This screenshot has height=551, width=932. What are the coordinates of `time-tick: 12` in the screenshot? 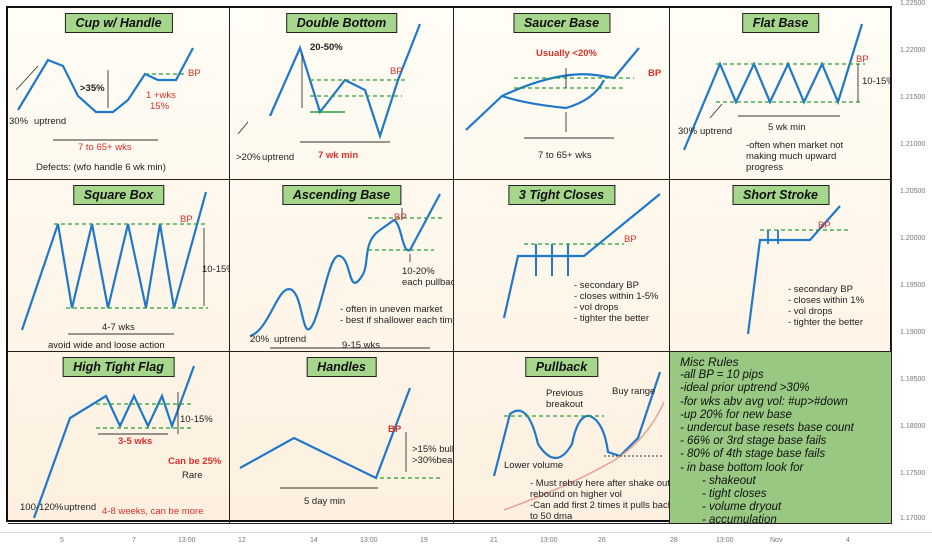 It's located at (242, 540).